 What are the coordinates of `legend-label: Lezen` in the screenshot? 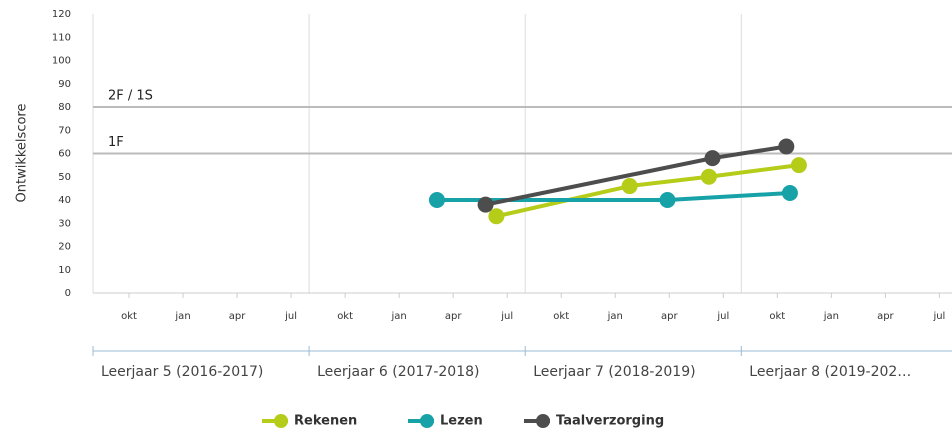 It's located at (461, 421).